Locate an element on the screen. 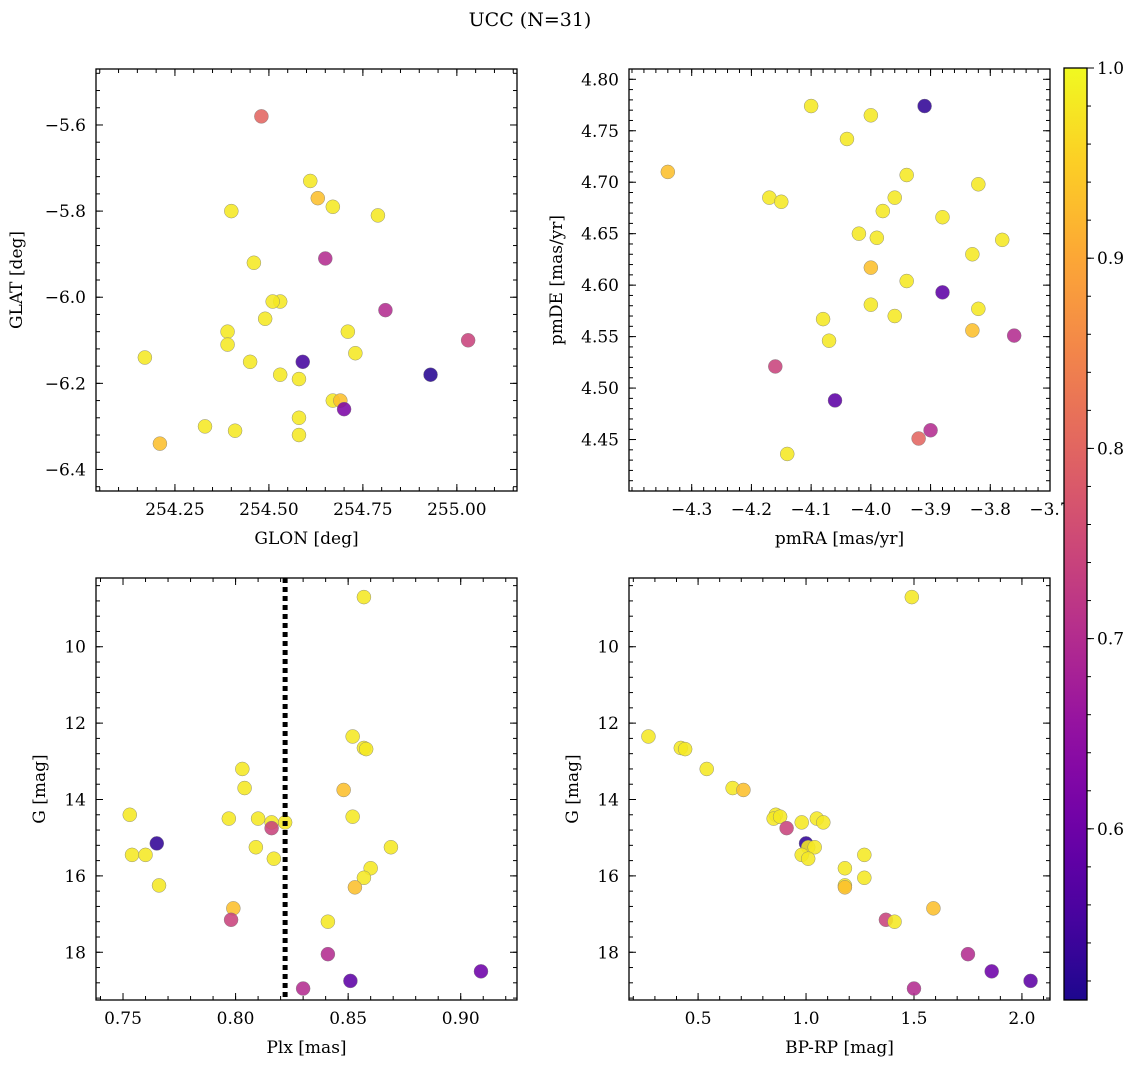 The height and width of the screenshot is (1068, 1136). y-tick-label: −5.6 is located at coordinates (65, 126).